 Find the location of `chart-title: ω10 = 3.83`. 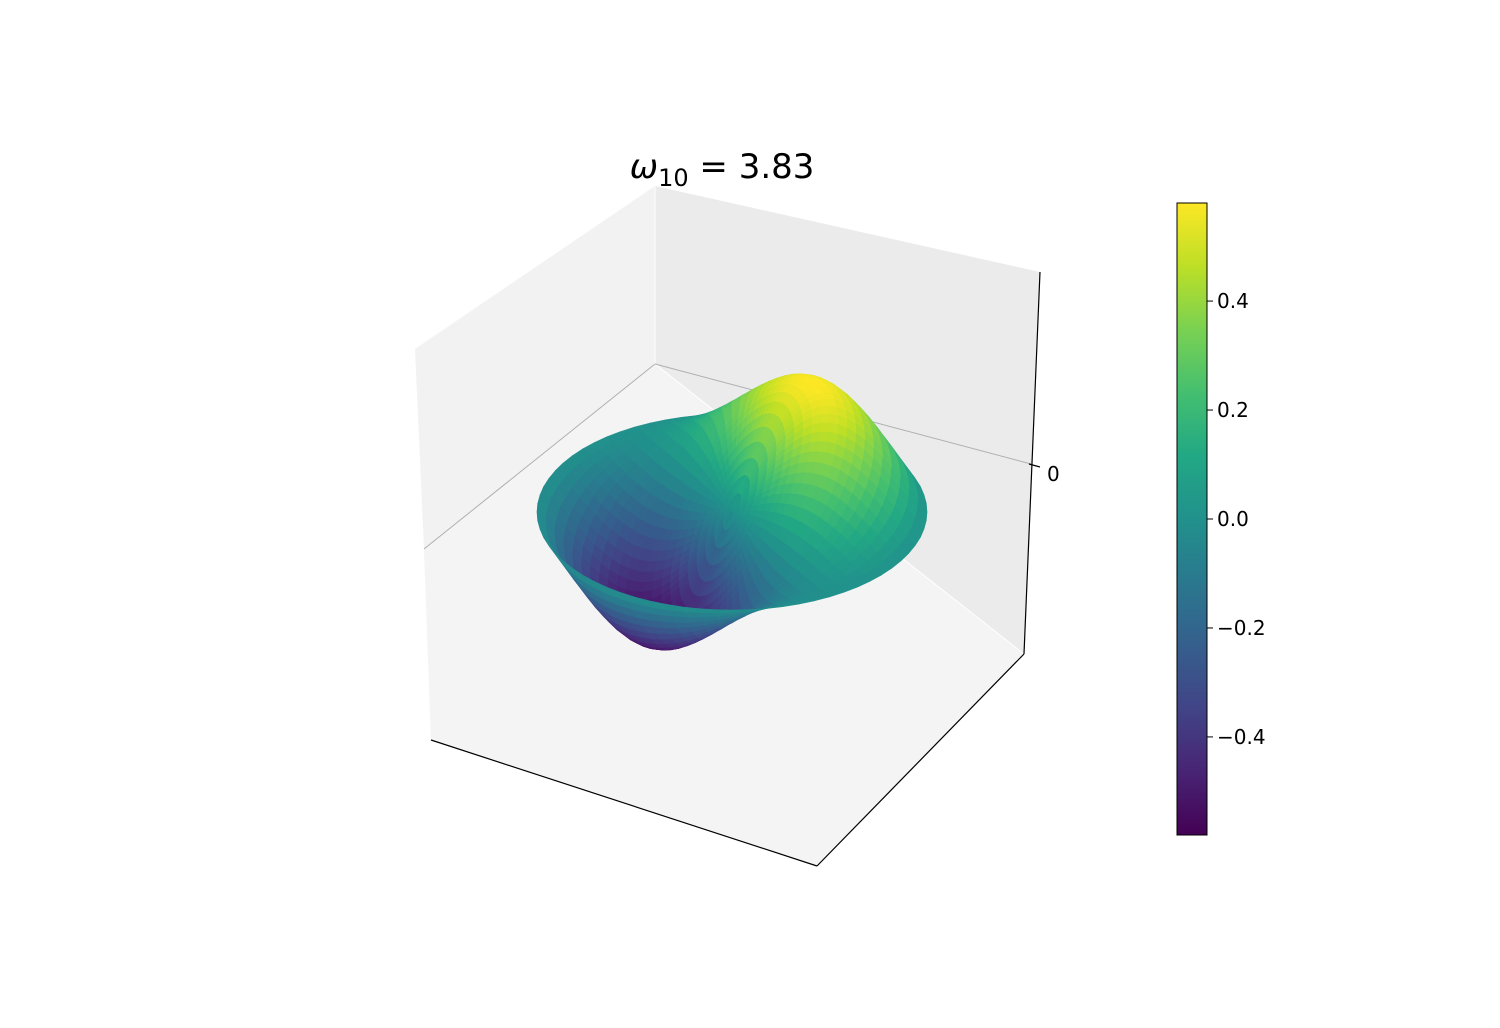

chart-title: ω10 = 3.83 is located at coordinates (722, 169).